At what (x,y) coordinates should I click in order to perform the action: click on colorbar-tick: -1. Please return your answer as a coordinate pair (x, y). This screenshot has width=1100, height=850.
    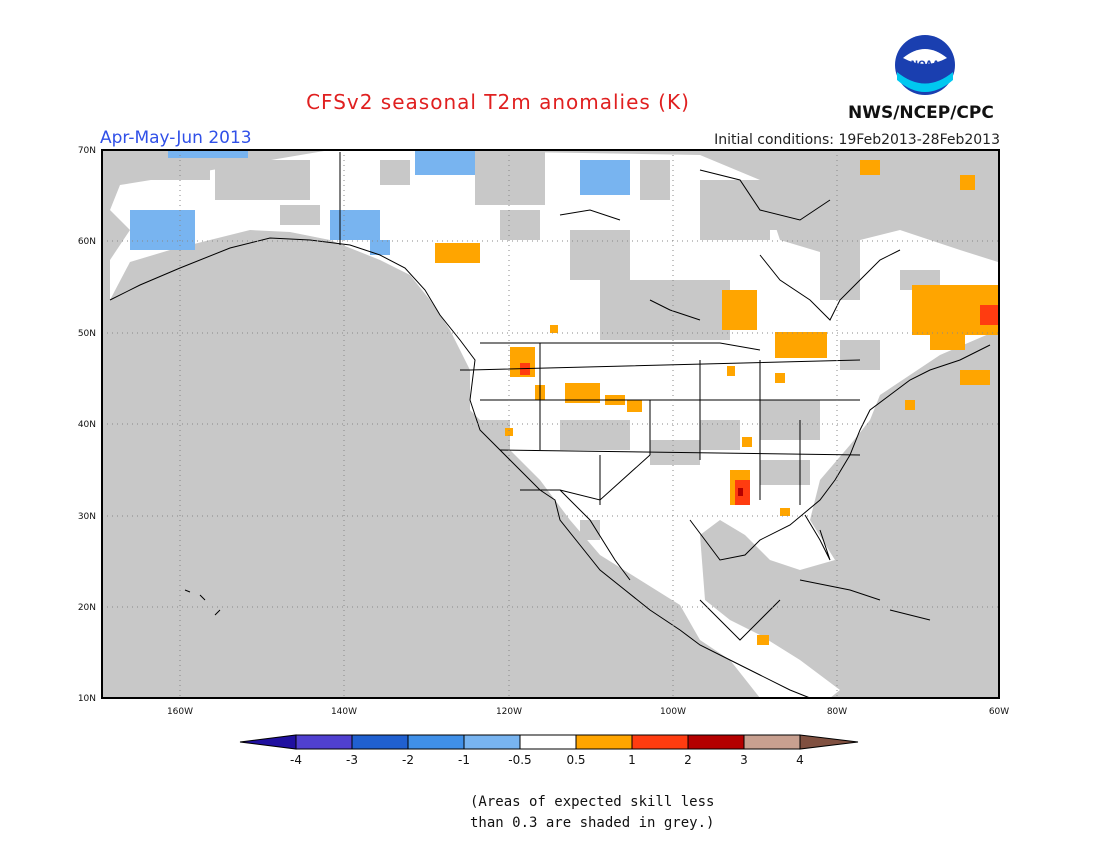
    Looking at the image, I should click on (464, 760).